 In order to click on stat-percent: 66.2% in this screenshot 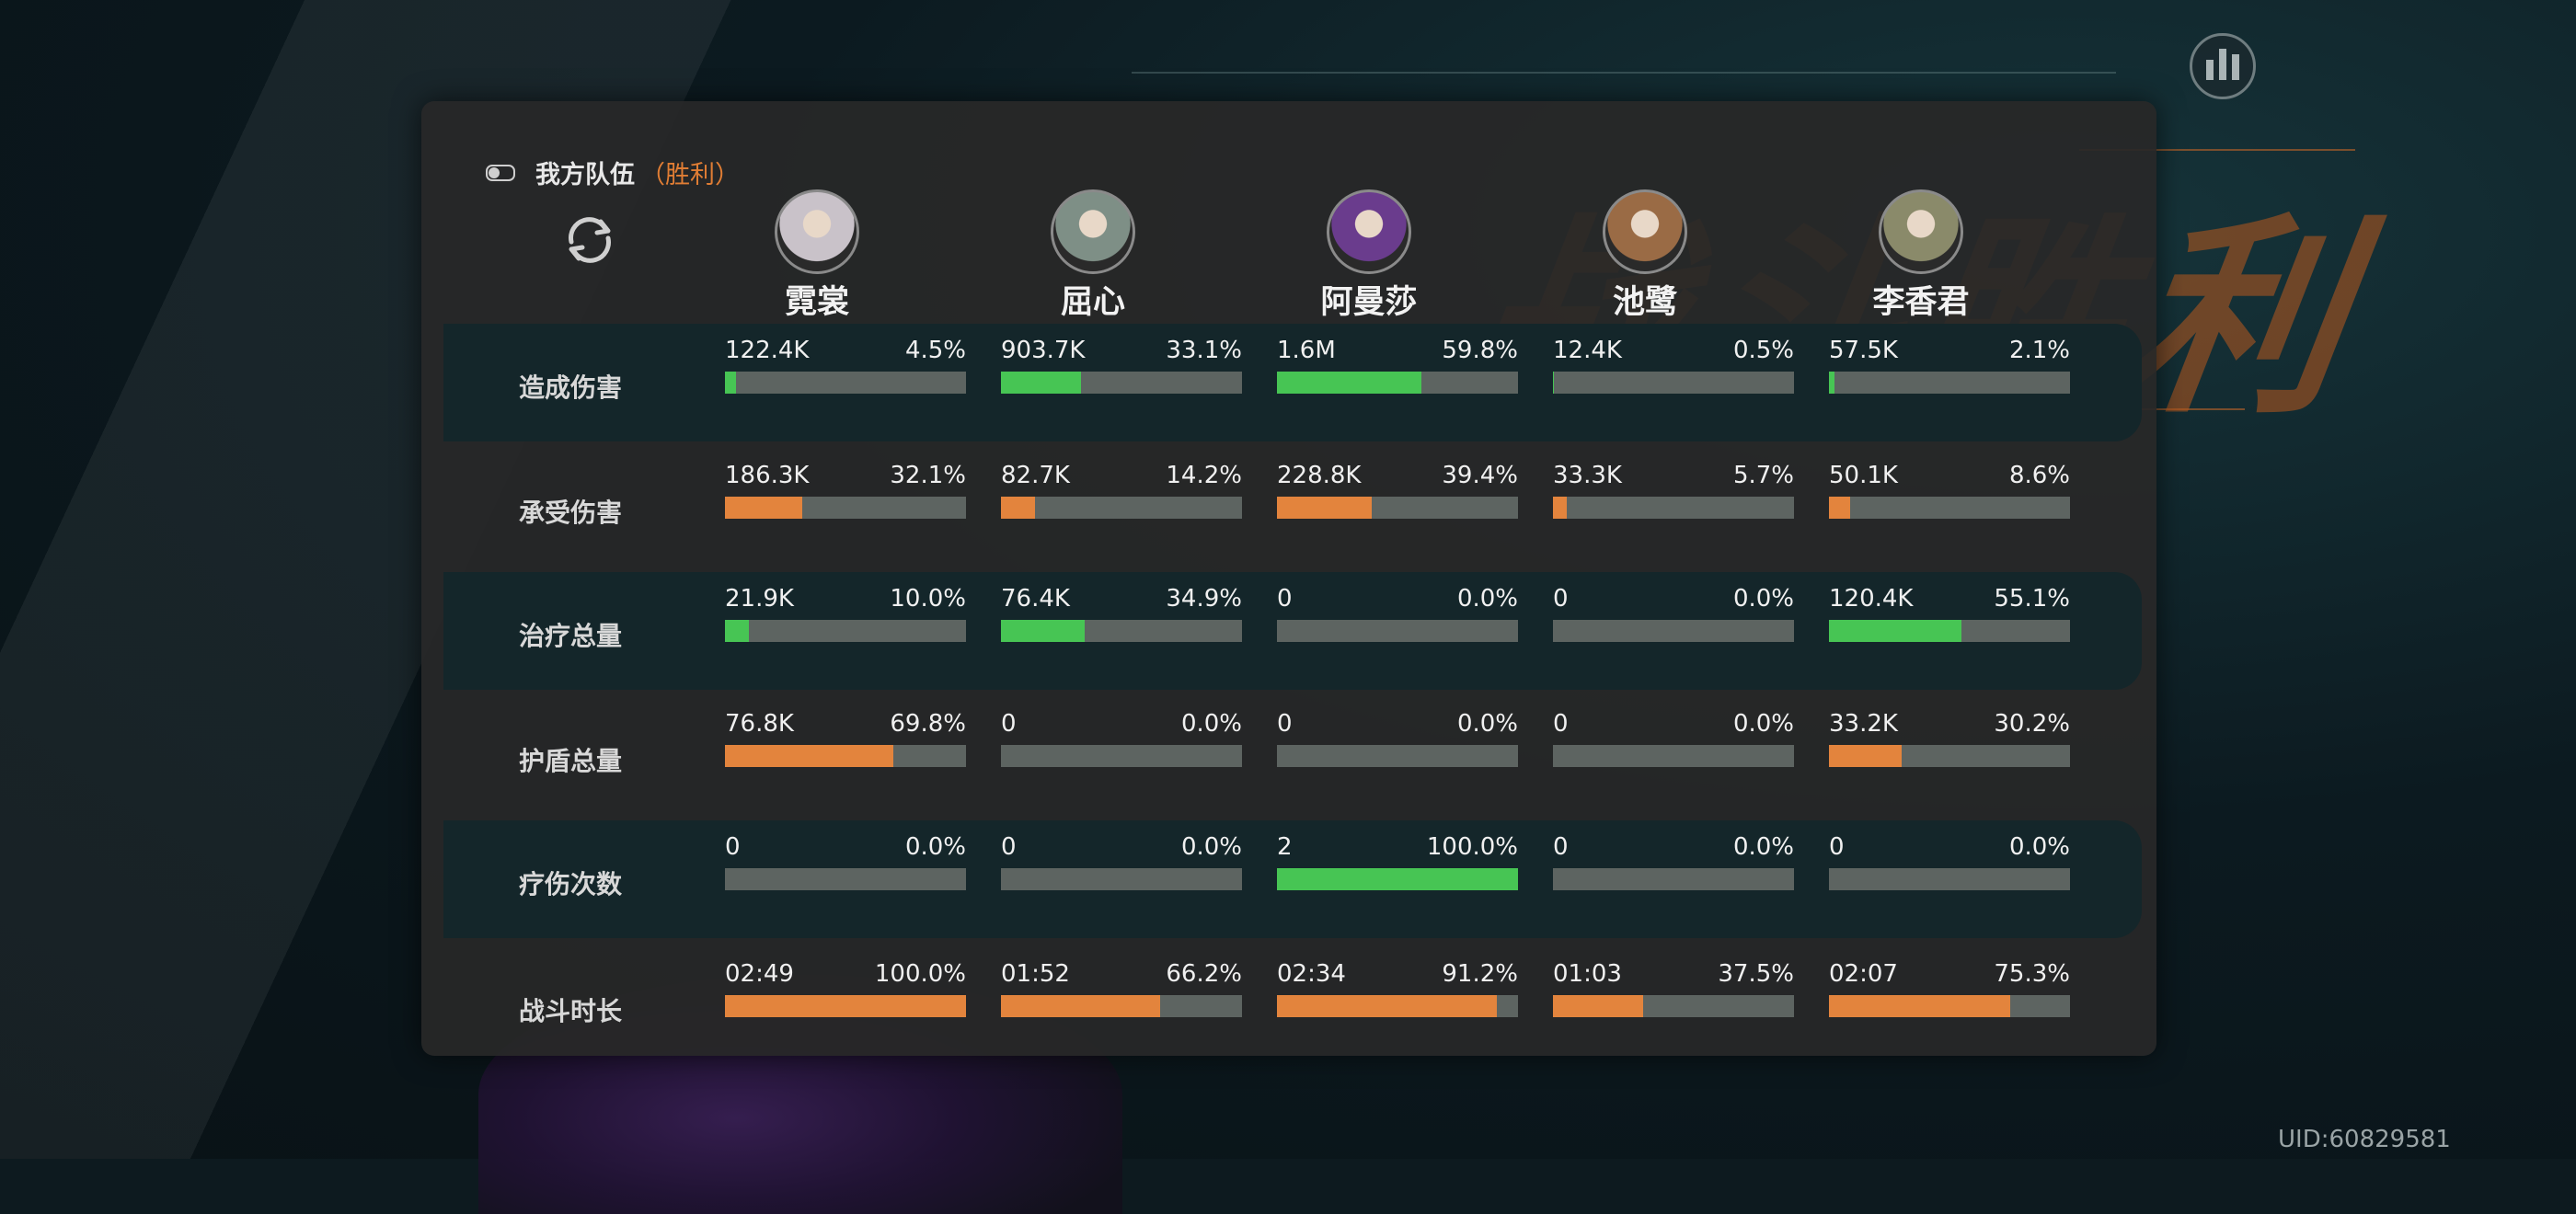, I will do `click(1204, 974)`.